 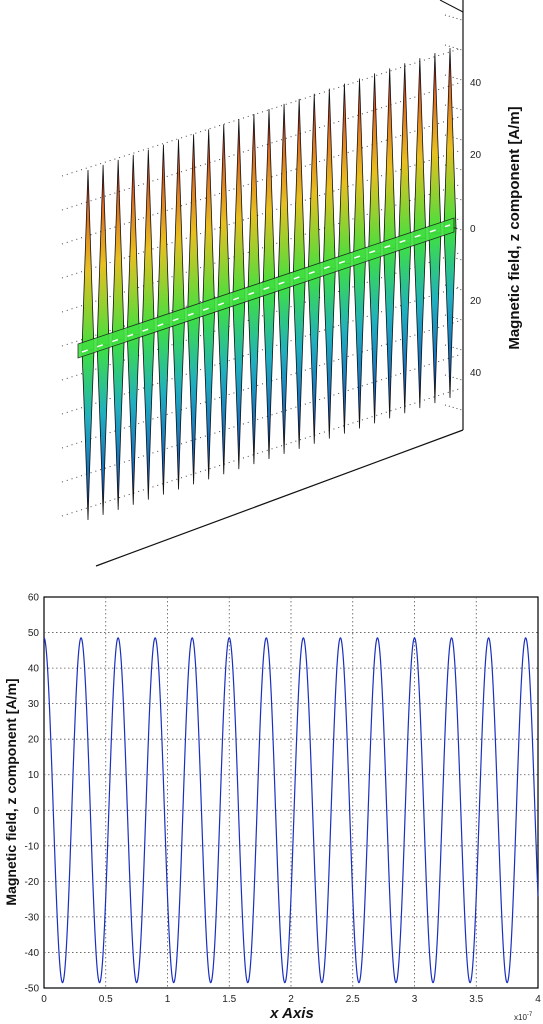 I want to click on x-tick-label: 1.5, so click(x=229, y=999).